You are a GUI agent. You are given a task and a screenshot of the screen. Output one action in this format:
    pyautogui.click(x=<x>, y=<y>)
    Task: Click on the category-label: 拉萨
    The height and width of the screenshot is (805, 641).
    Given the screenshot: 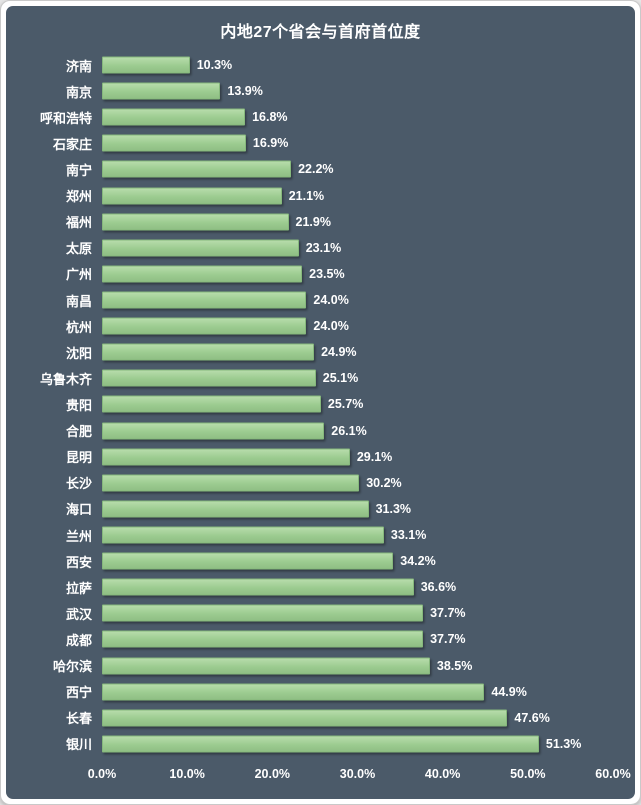 What is the action you would take?
    pyautogui.click(x=78, y=588)
    